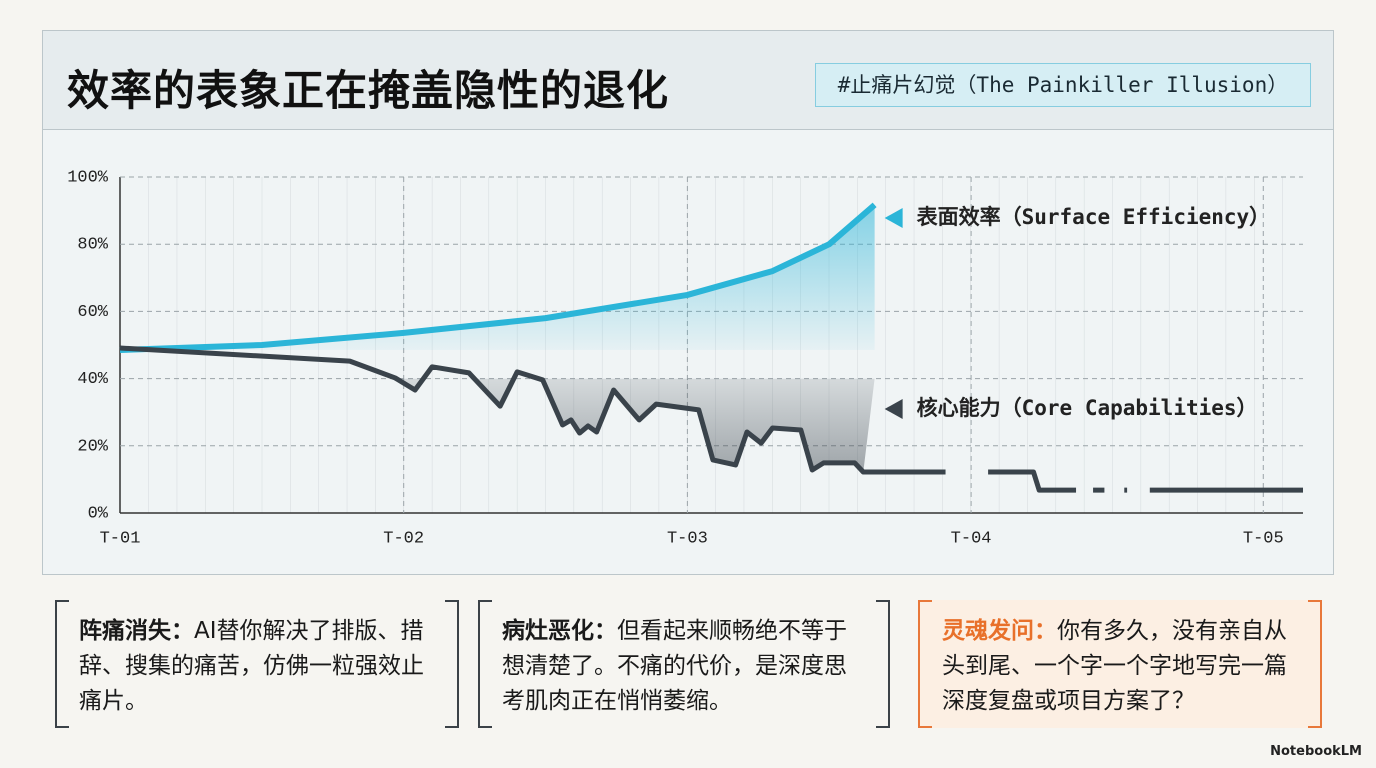  Describe the element at coordinates (92, 312) in the screenshot. I see `y-tick-label: 60%` at that location.